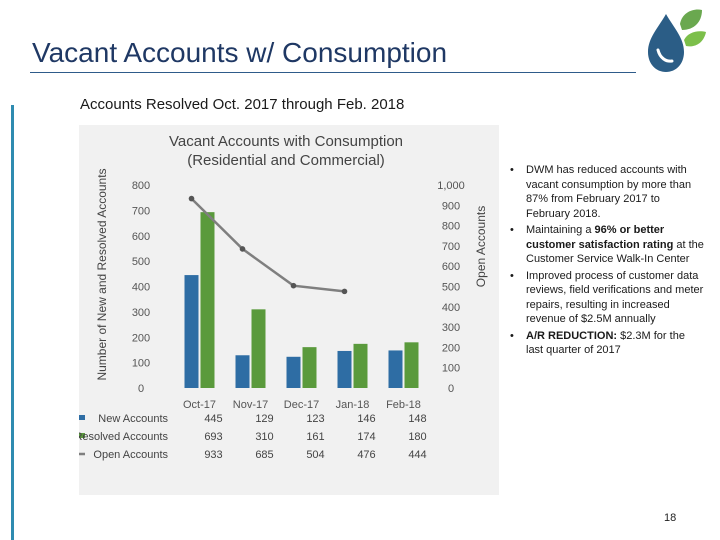  I want to click on table-cell: 174, so click(366, 437).